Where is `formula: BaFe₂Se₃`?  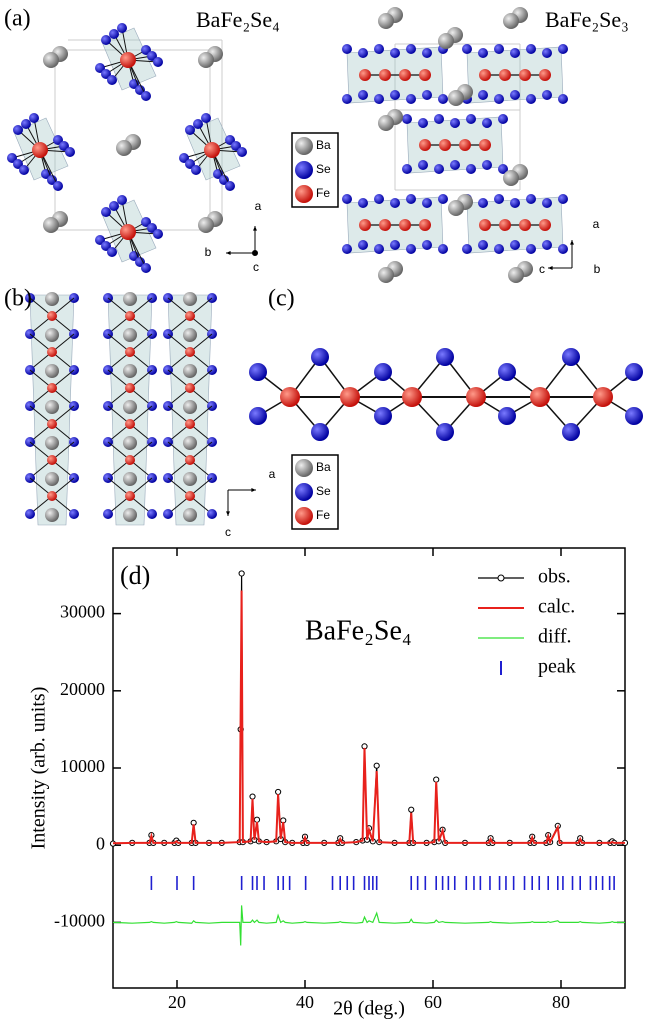
formula: BaFe₂Se₃ is located at coordinates (587, 19).